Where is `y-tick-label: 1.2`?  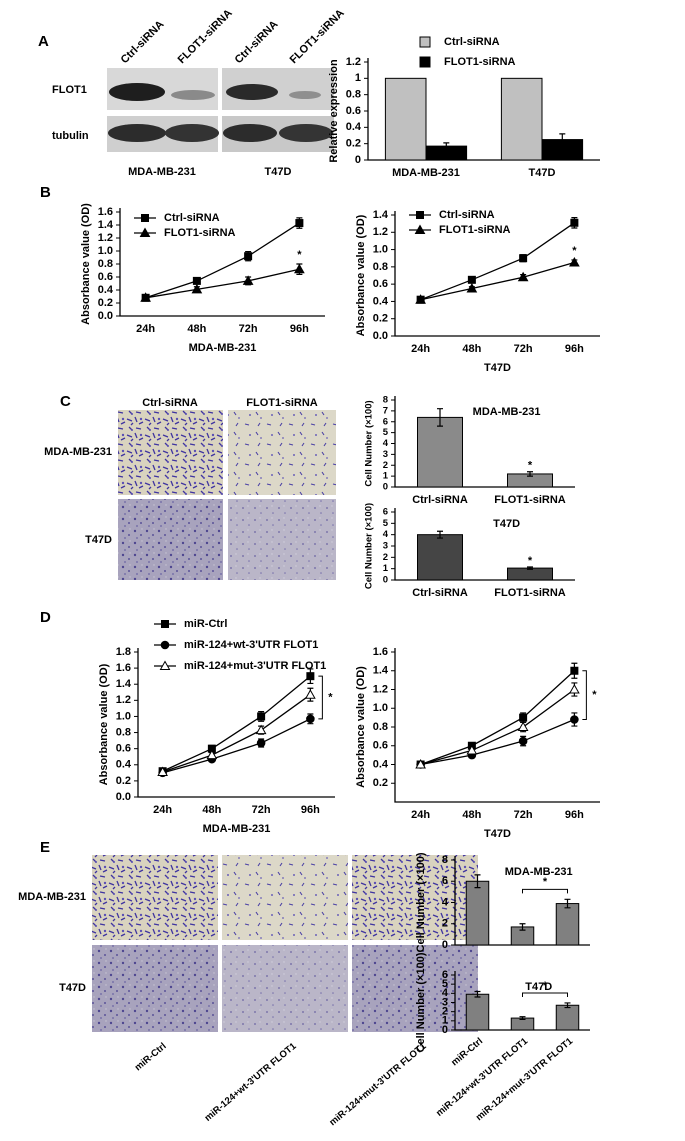 y-tick-label: 1.2 is located at coordinates (123, 700).